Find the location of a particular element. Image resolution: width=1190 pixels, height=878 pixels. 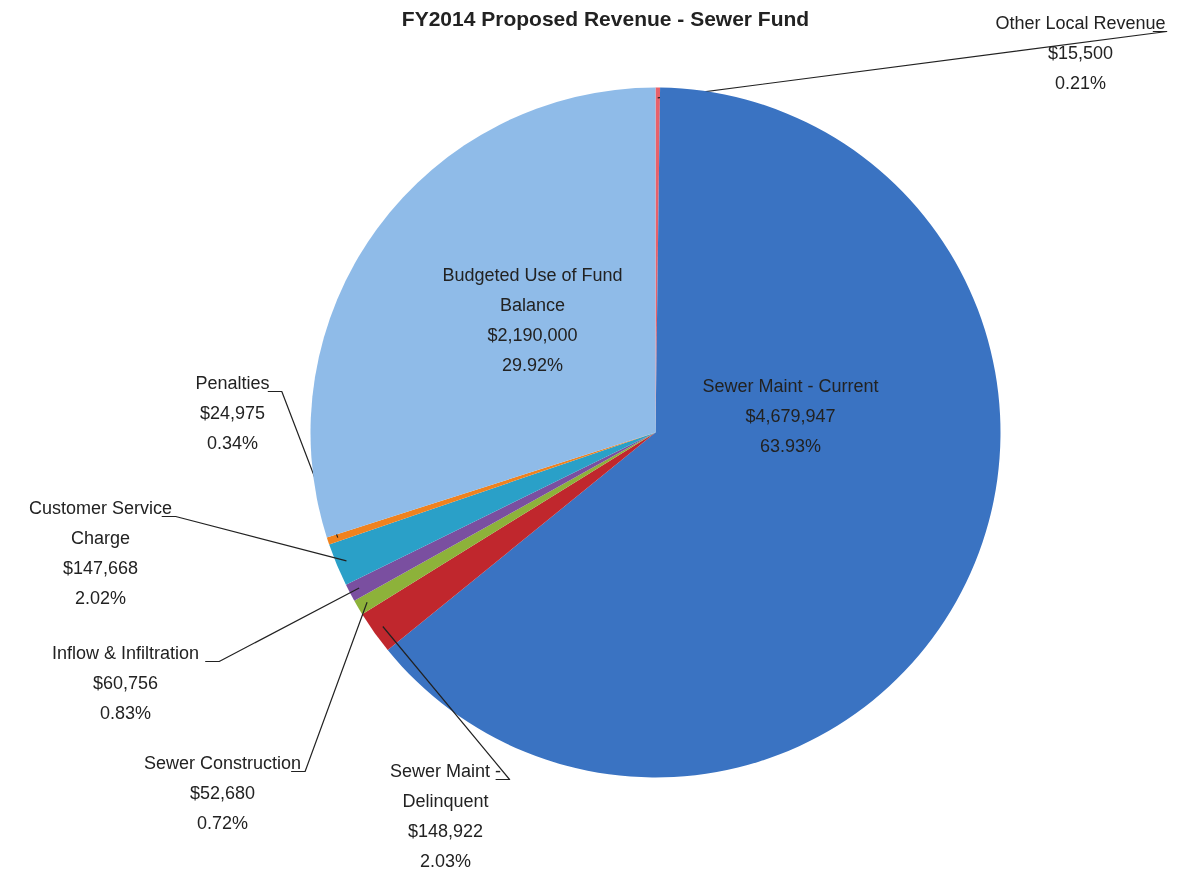

data-label: $52,680 0.72% is located at coordinates (222, 807).